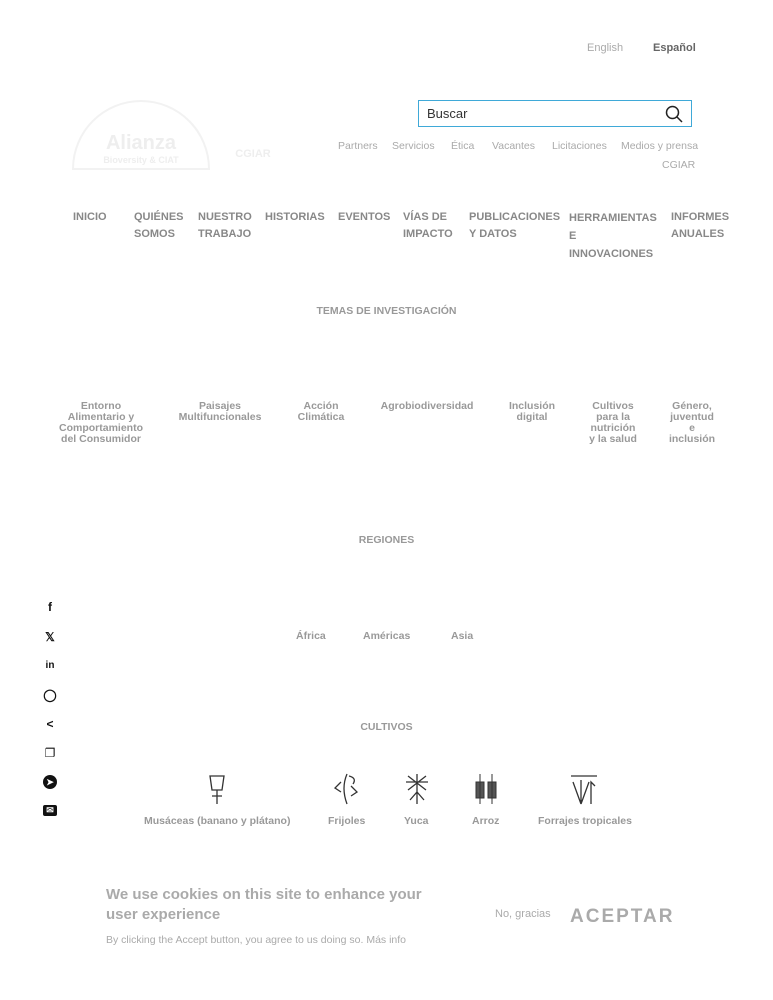 This screenshot has height=1000, width=773. Describe the element at coordinates (428, 225) in the screenshot. I see `nav-vias-impacto: VÍAS DE IMPACTO` at that location.